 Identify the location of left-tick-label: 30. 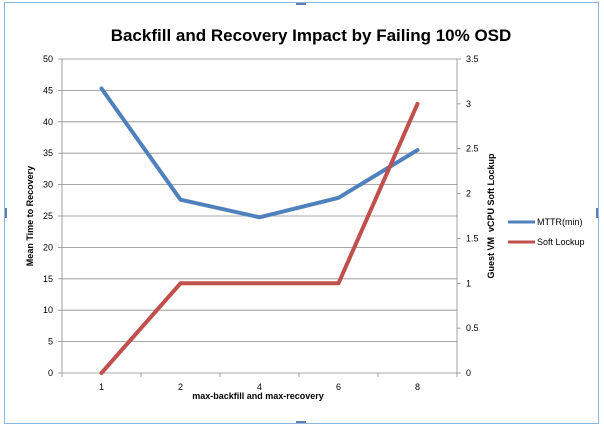
(48, 185).